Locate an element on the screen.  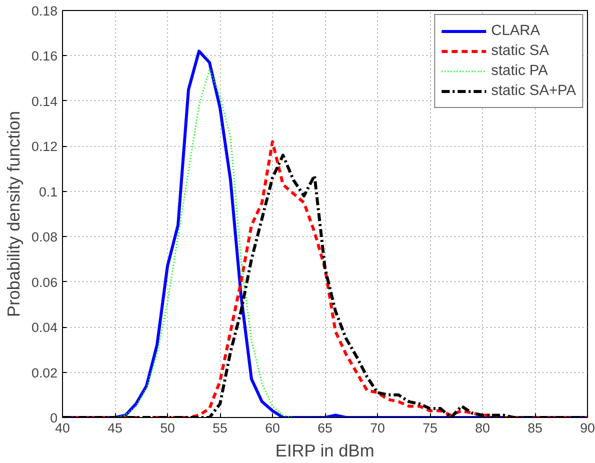
y-tick-label: 0.16 is located at coordinates (45, 56).